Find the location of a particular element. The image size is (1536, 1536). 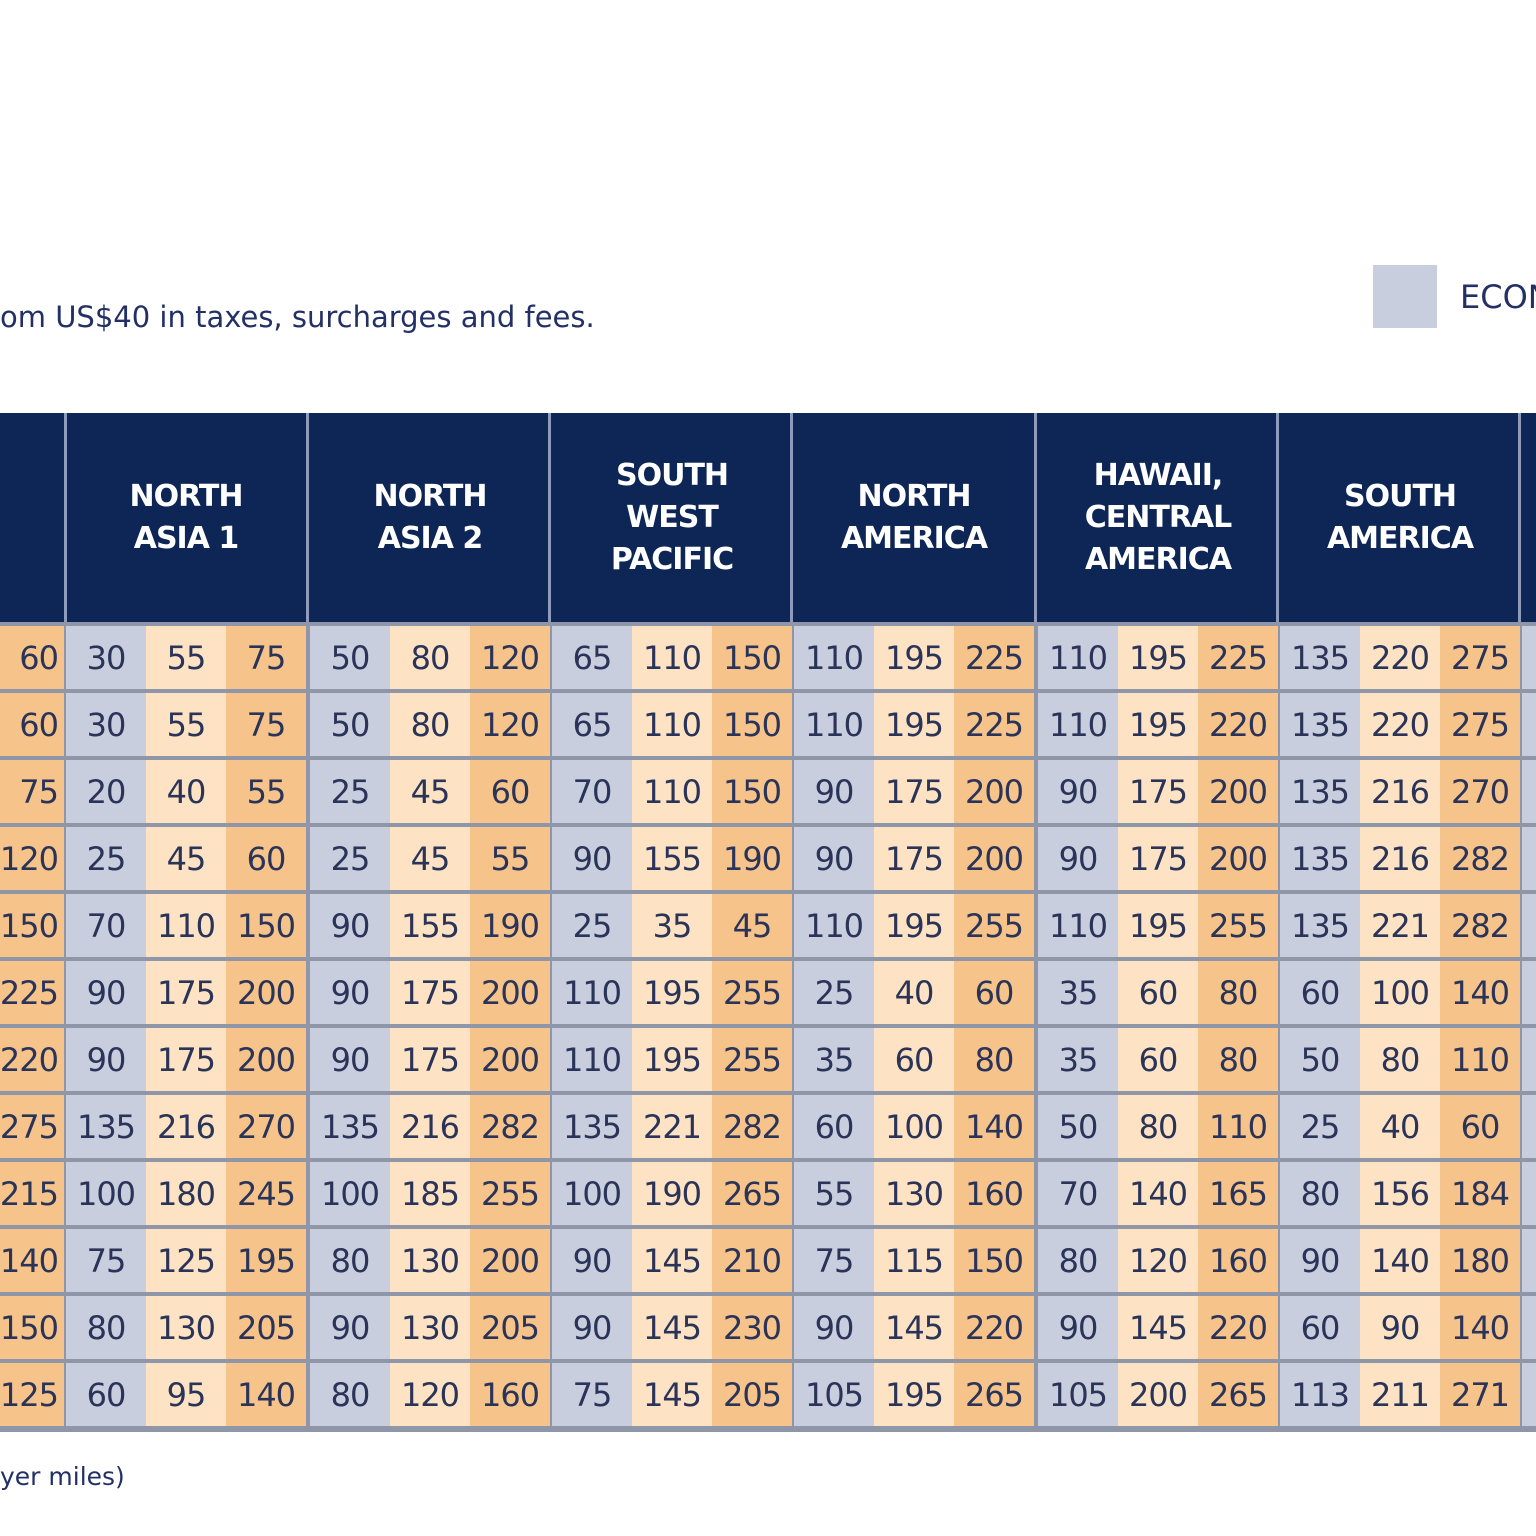

table-cell: 125 is located at coordinates (186, 1260).